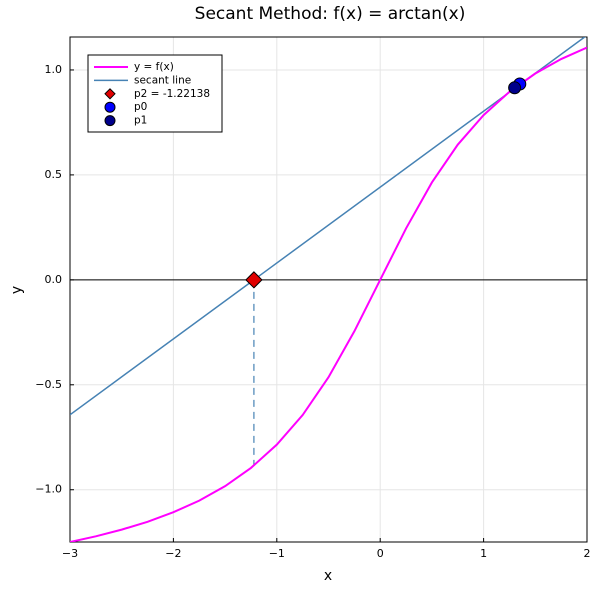 The width and height of the screenshot is (600, 600). I want to click on legend-label: y = f(x), so click(154, 67).